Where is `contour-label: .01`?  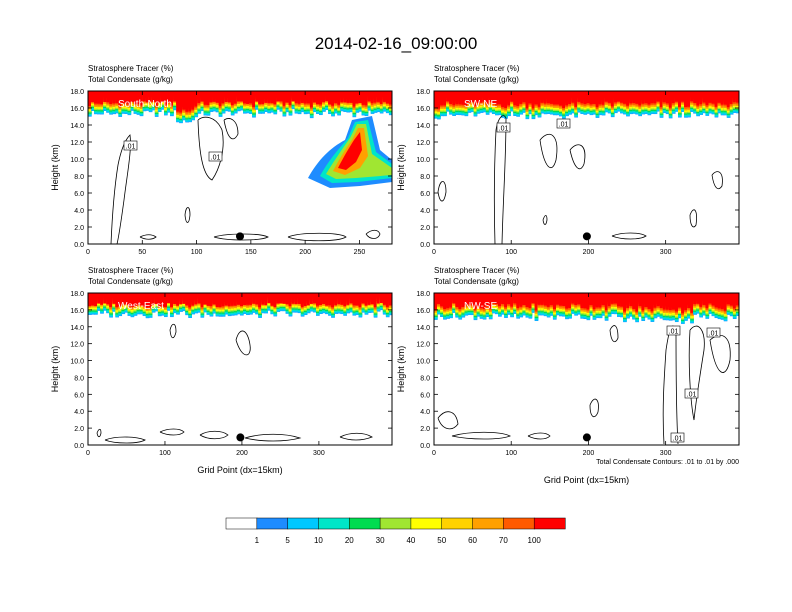
contour-label: .01 is located at coordinates (216, 158).